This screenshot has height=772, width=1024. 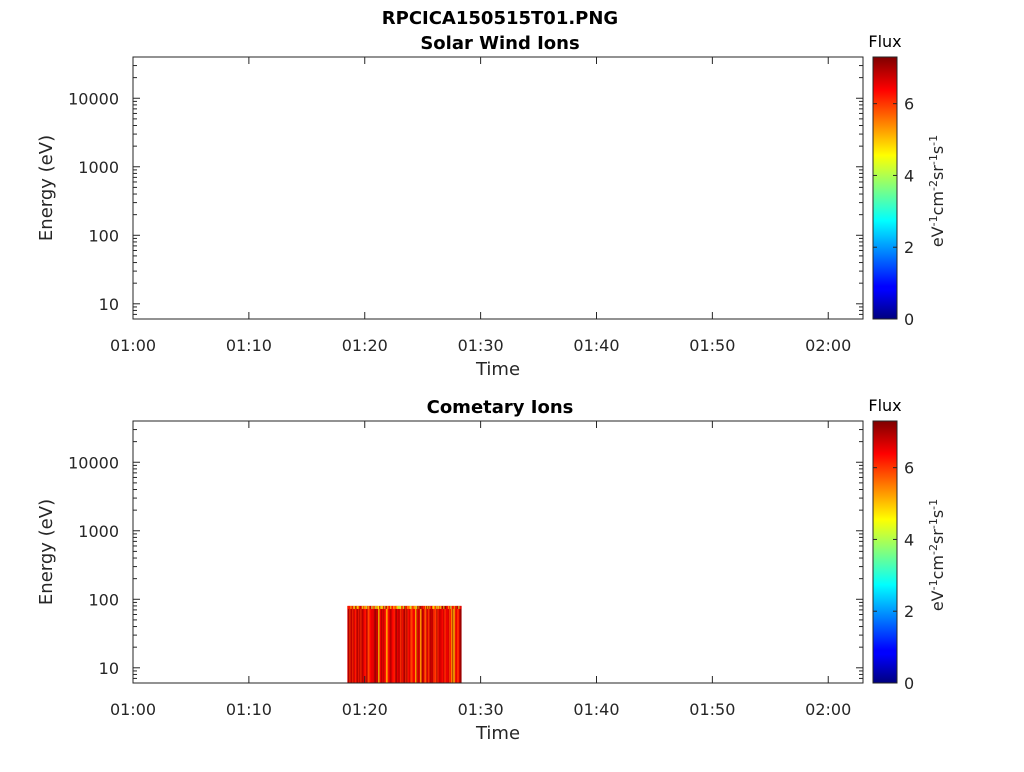 What do you see at coordinates (933, 549) in the screenshot?
I see `unit-exponent: -2` at bounding box center [933, 549].